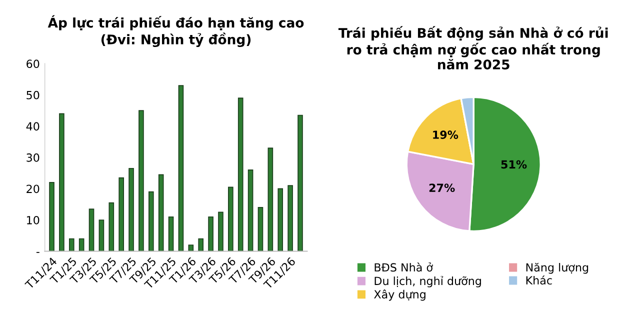 This screenshot has height=335, width=640. Describe the element at coordinates (33, 64) in the screenshot. I see `y-tick-label: 60` at that location.